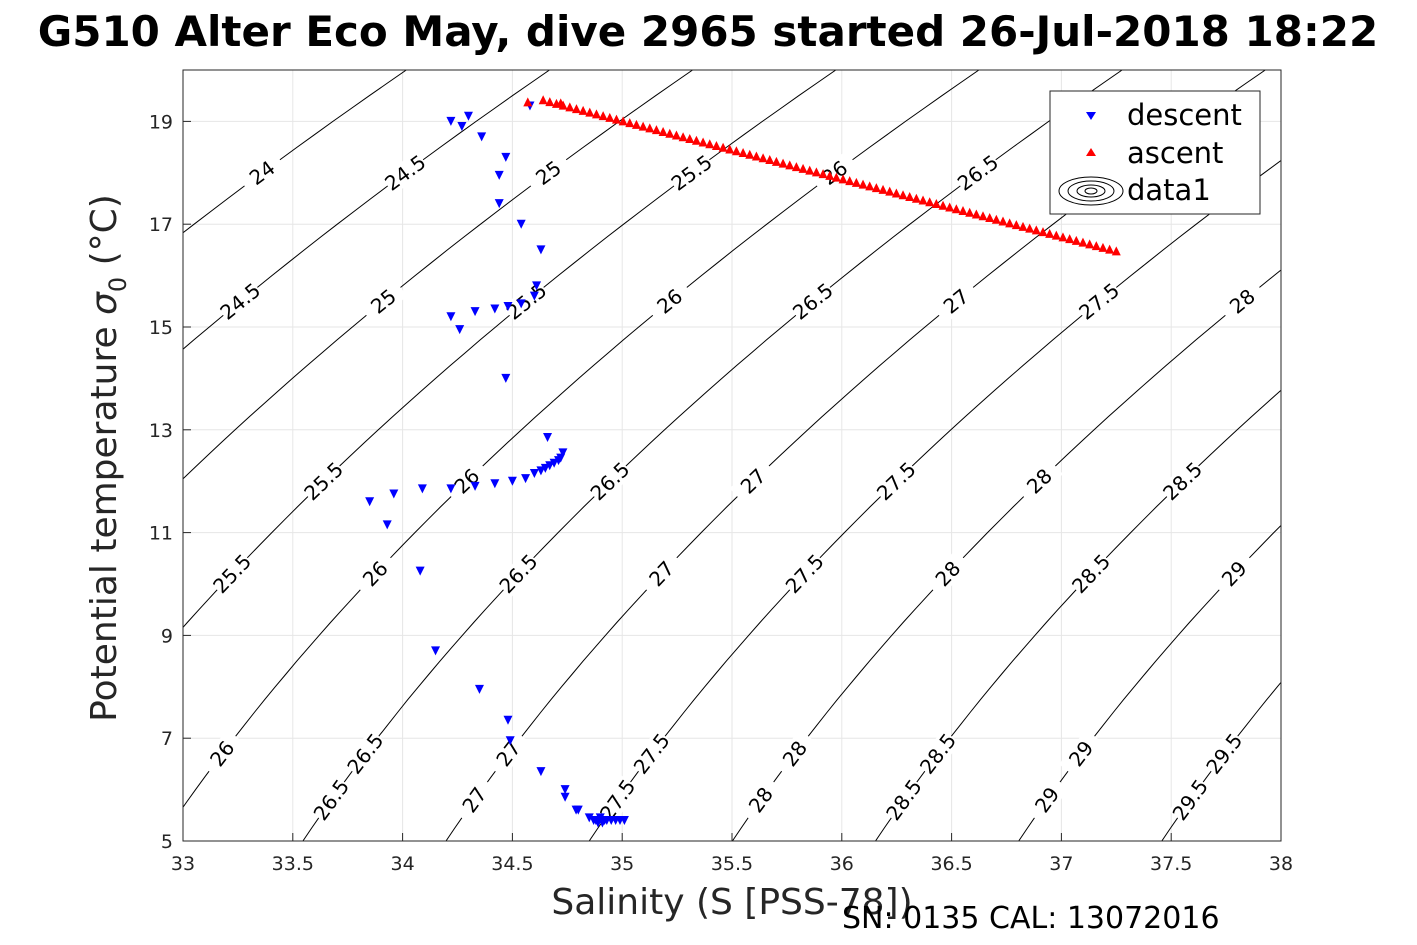  What do you see at coordinates (161, 328) in the screenshot?
I see `y-tick-label: 15` at bounding box center [161, 328].